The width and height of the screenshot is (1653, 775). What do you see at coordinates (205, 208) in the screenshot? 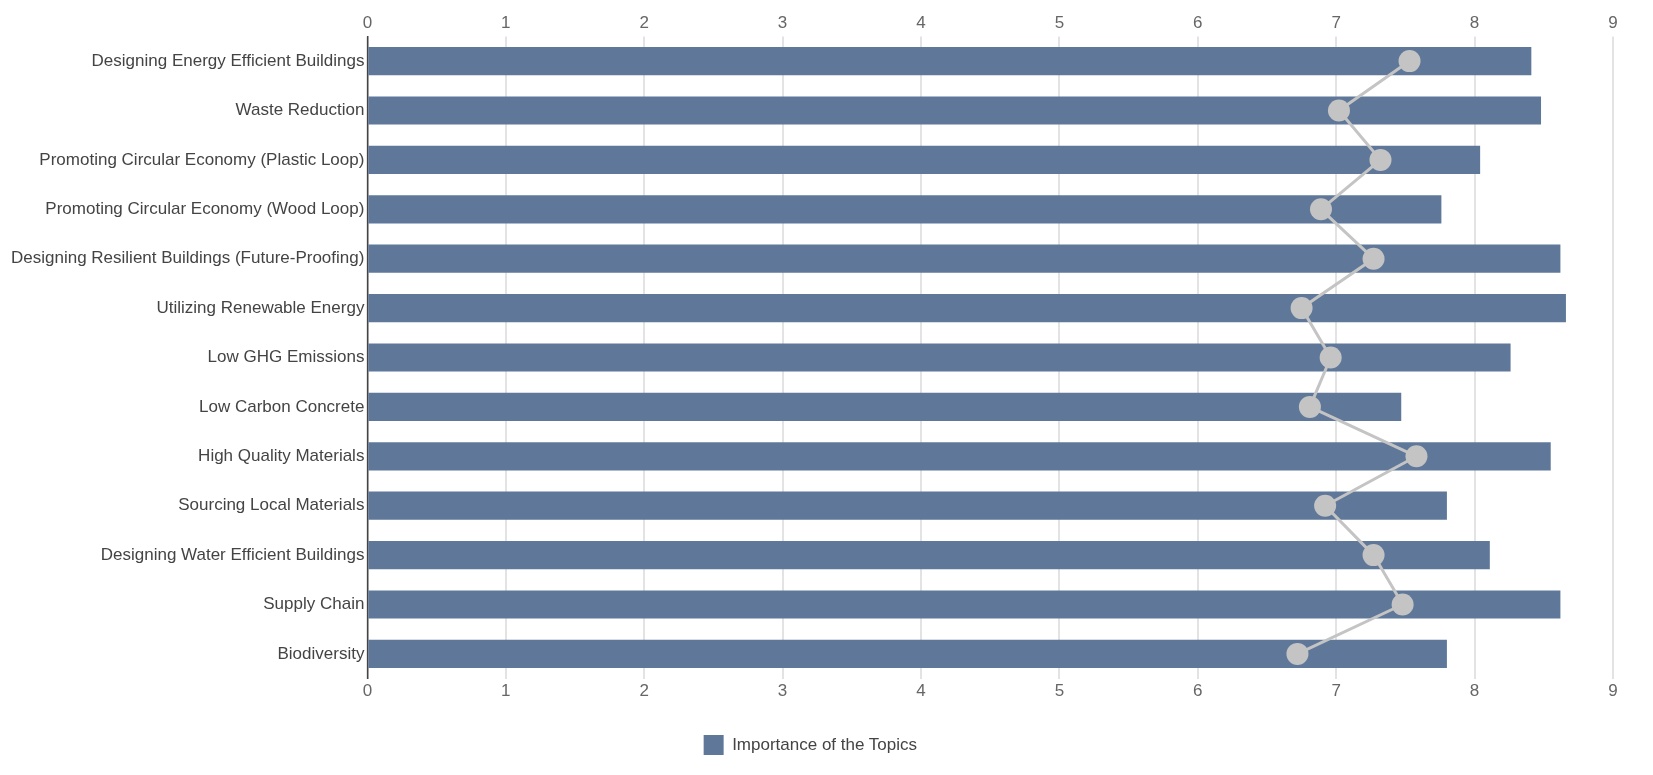
I see `y-tick-label: Promoting Circular Economy (Wood Loop)` at bounding box center [205, 208].